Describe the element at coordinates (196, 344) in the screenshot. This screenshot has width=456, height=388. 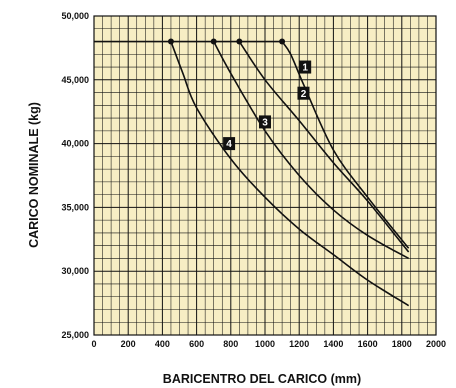
I see `x-tick-label: 600` at that location.